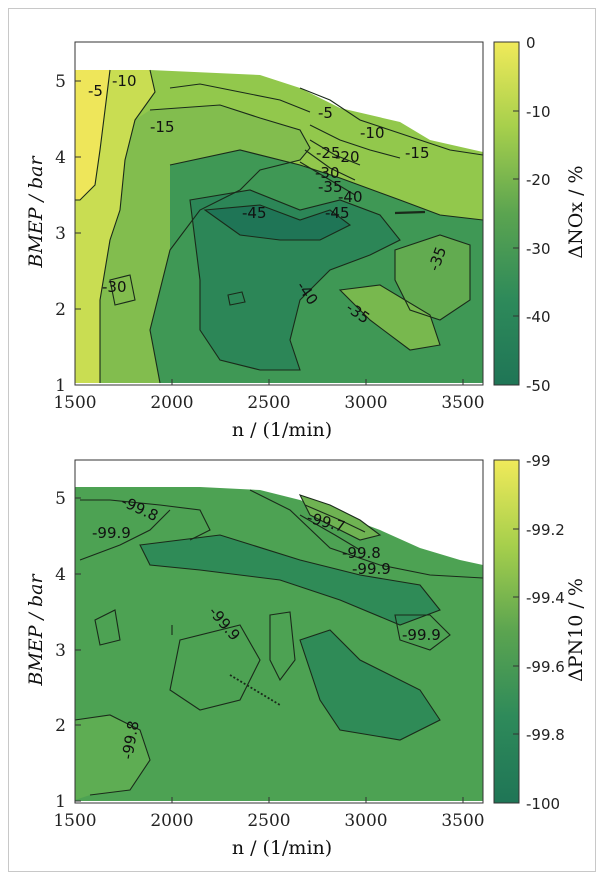 The height and width of the screenshot is (880, 604). I want to click on top-ytick-3: 4, so click(60, 158).